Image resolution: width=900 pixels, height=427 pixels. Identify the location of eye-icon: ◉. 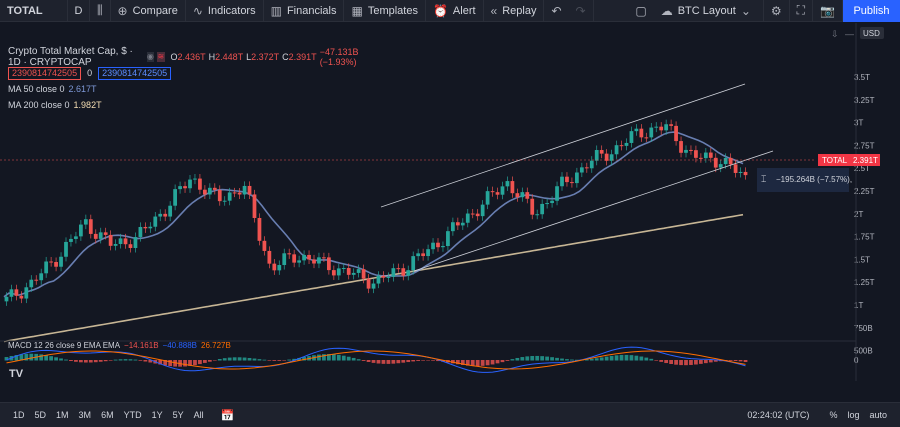
(150, 57).